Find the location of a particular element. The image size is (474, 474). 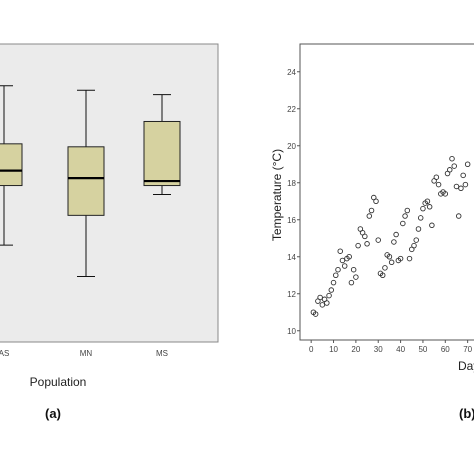

boxplot-x-tick-labels: AS MN MS is located at coordinates (84, 353).